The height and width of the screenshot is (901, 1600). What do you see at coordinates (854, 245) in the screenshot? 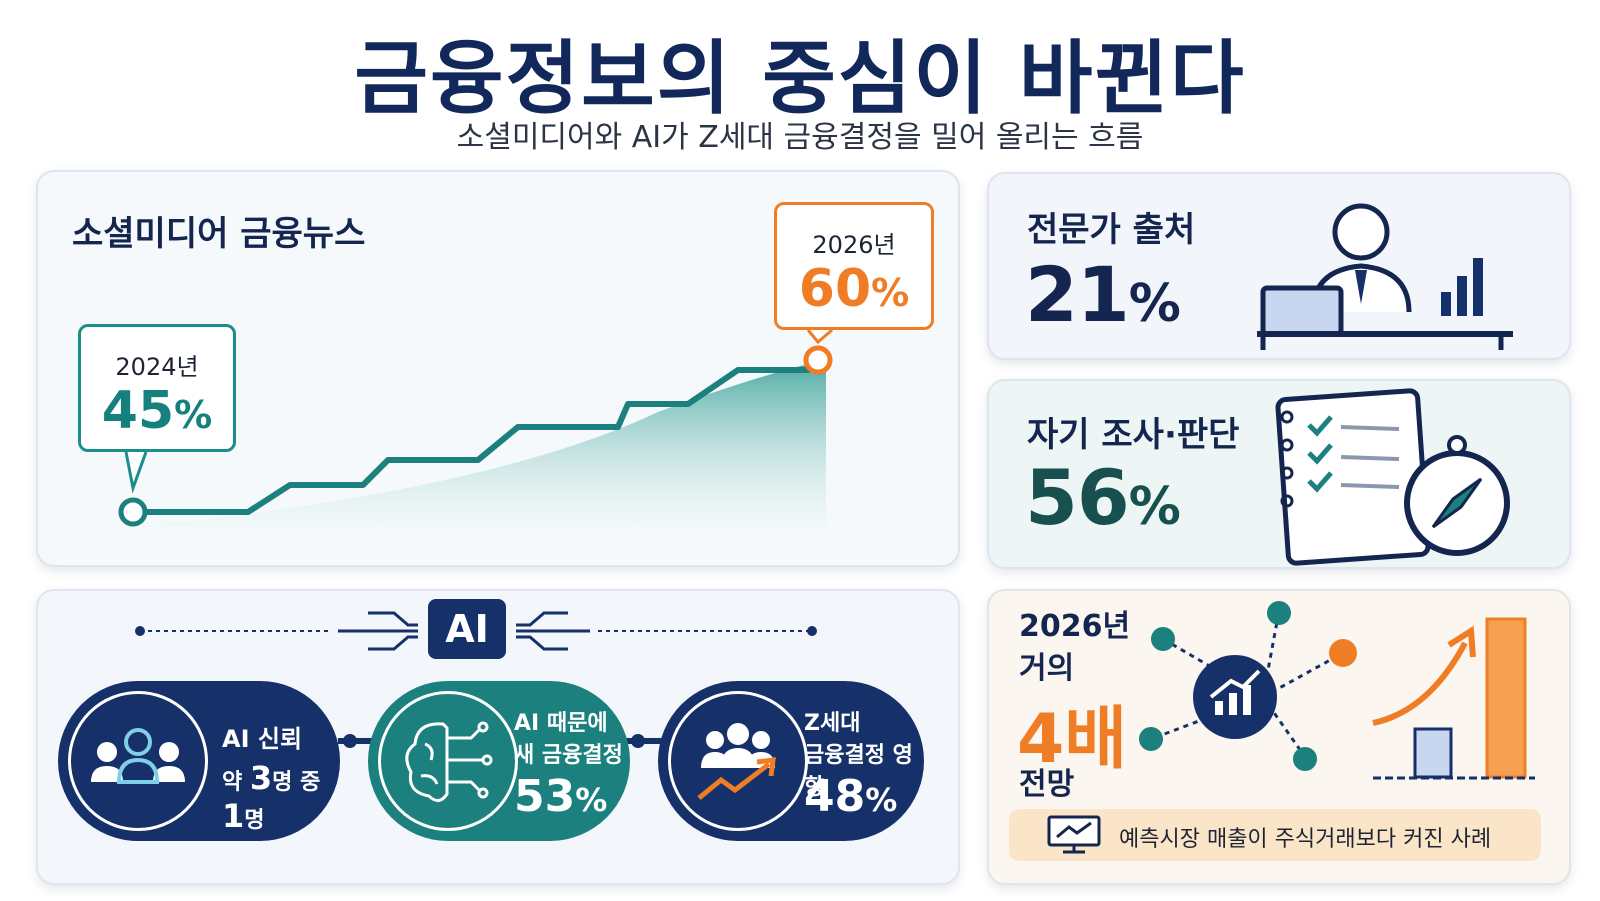
I see `callout-2026-year: 2026년` at bounding box center [854, 245].